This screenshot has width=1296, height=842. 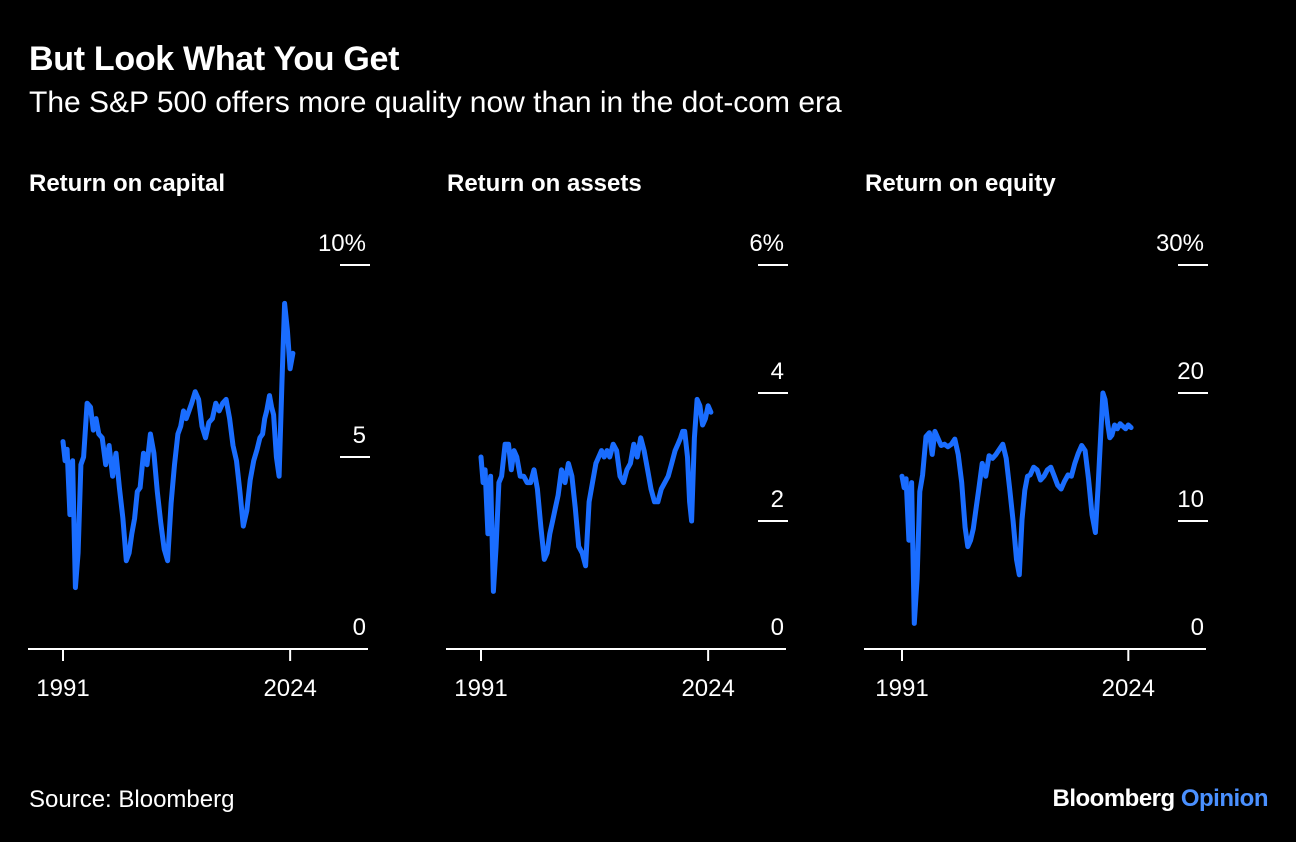 What do you see at coordinates (707, 688) in the screenshot?
I see `return-on-assets-xtick-label: 2024` at bounding box center [707, 688].